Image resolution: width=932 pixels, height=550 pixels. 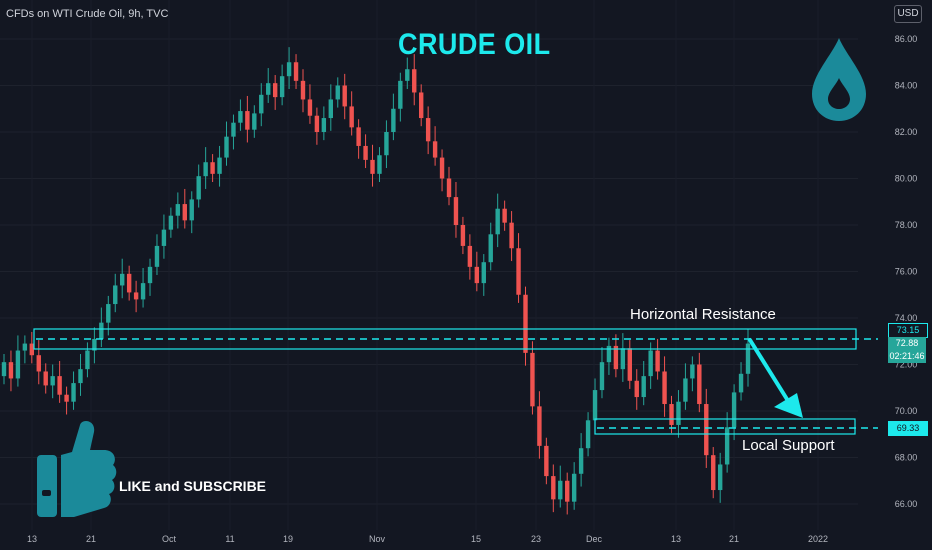 I want to click on y-tick-label: 86.00, so click(x=906, y=39).